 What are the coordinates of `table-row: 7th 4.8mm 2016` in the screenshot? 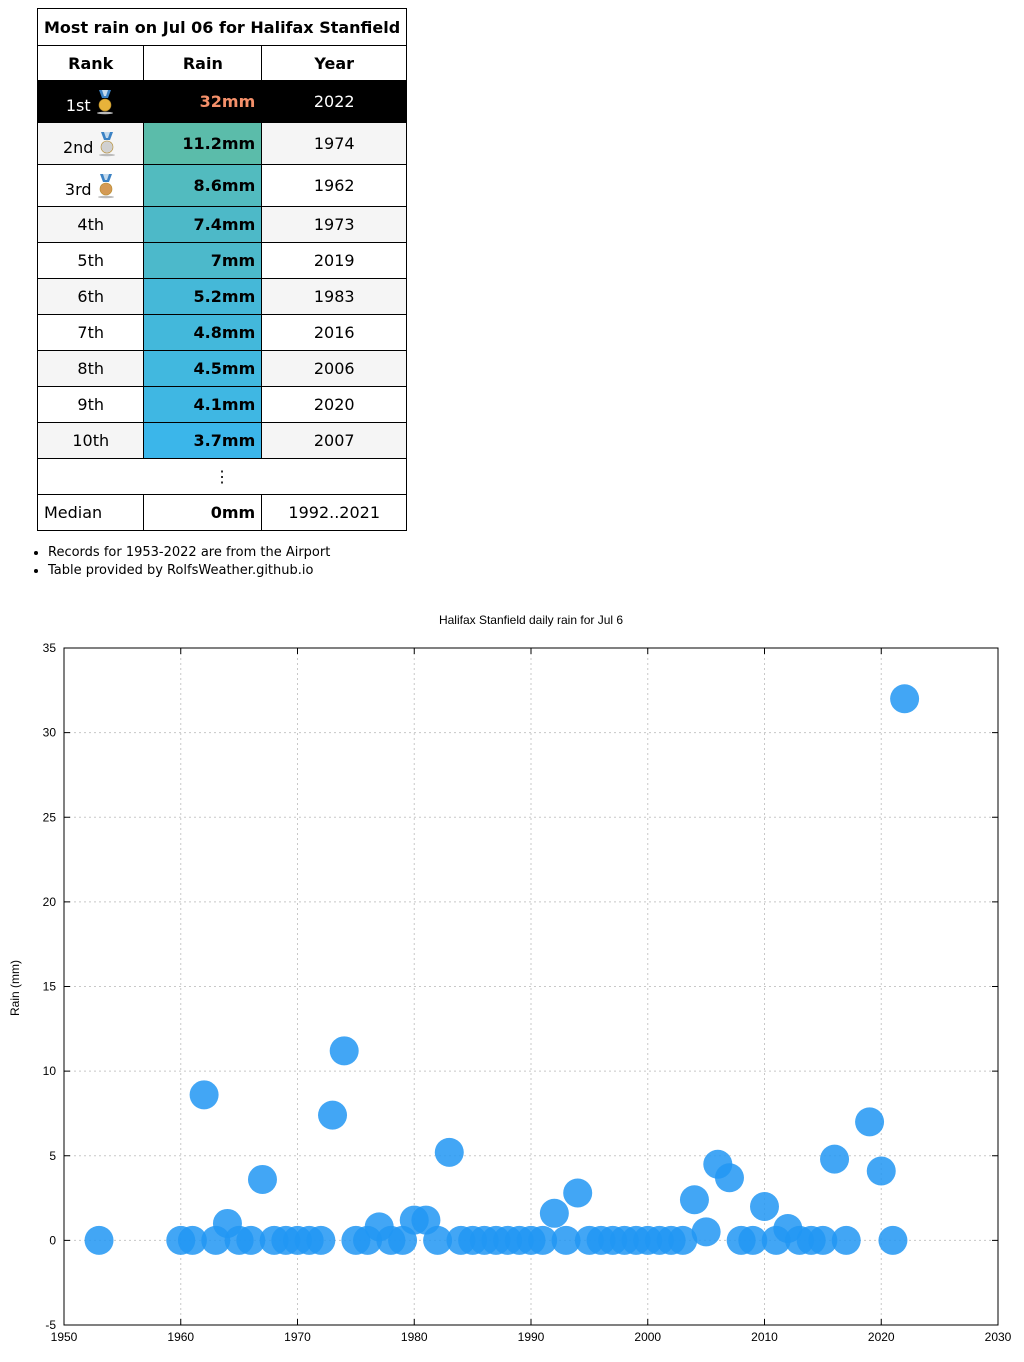 It's located at (222, 332).